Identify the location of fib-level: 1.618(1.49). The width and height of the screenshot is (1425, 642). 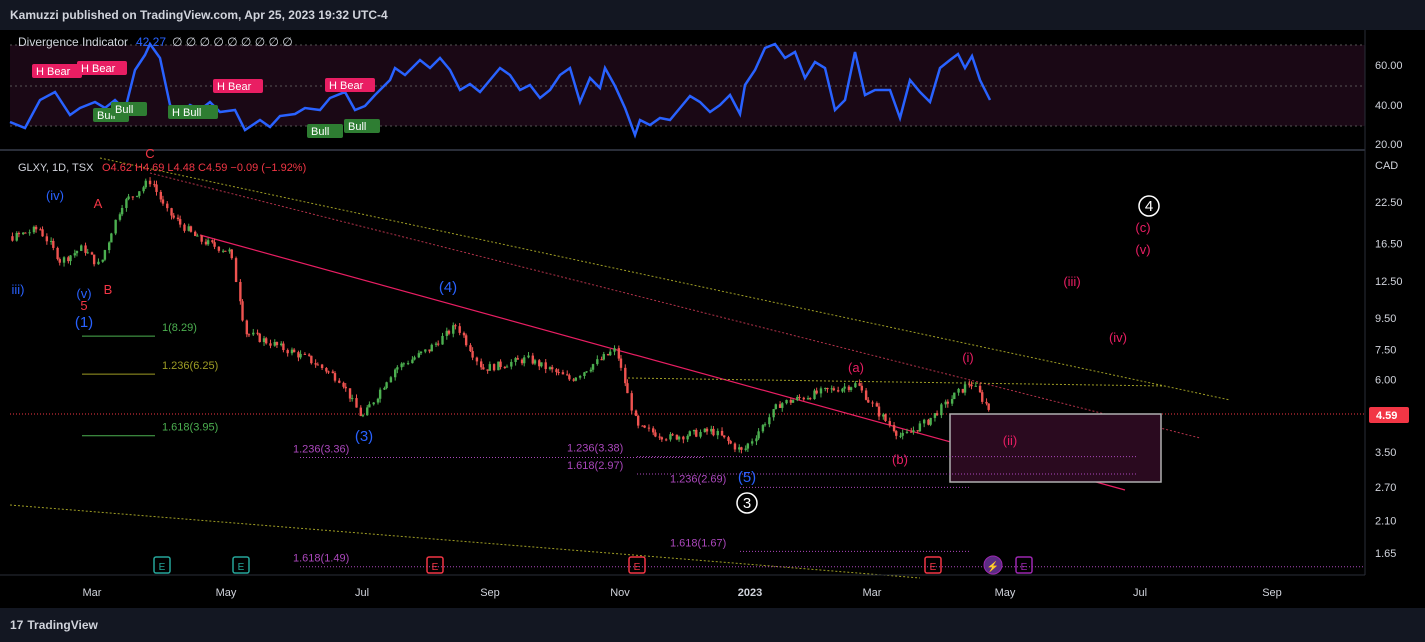
(829, 560).